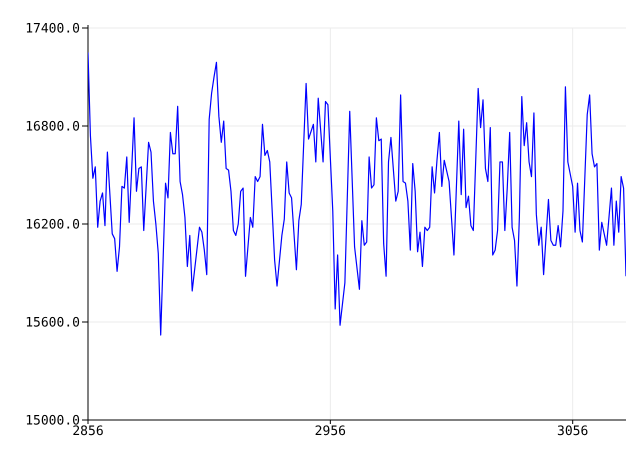 Image resolution: width=640 pixels, height=450 pixels. Describe the element at coordinates (330, 431) in the screenshot. I see `x-tick-label: 2956` at that location.